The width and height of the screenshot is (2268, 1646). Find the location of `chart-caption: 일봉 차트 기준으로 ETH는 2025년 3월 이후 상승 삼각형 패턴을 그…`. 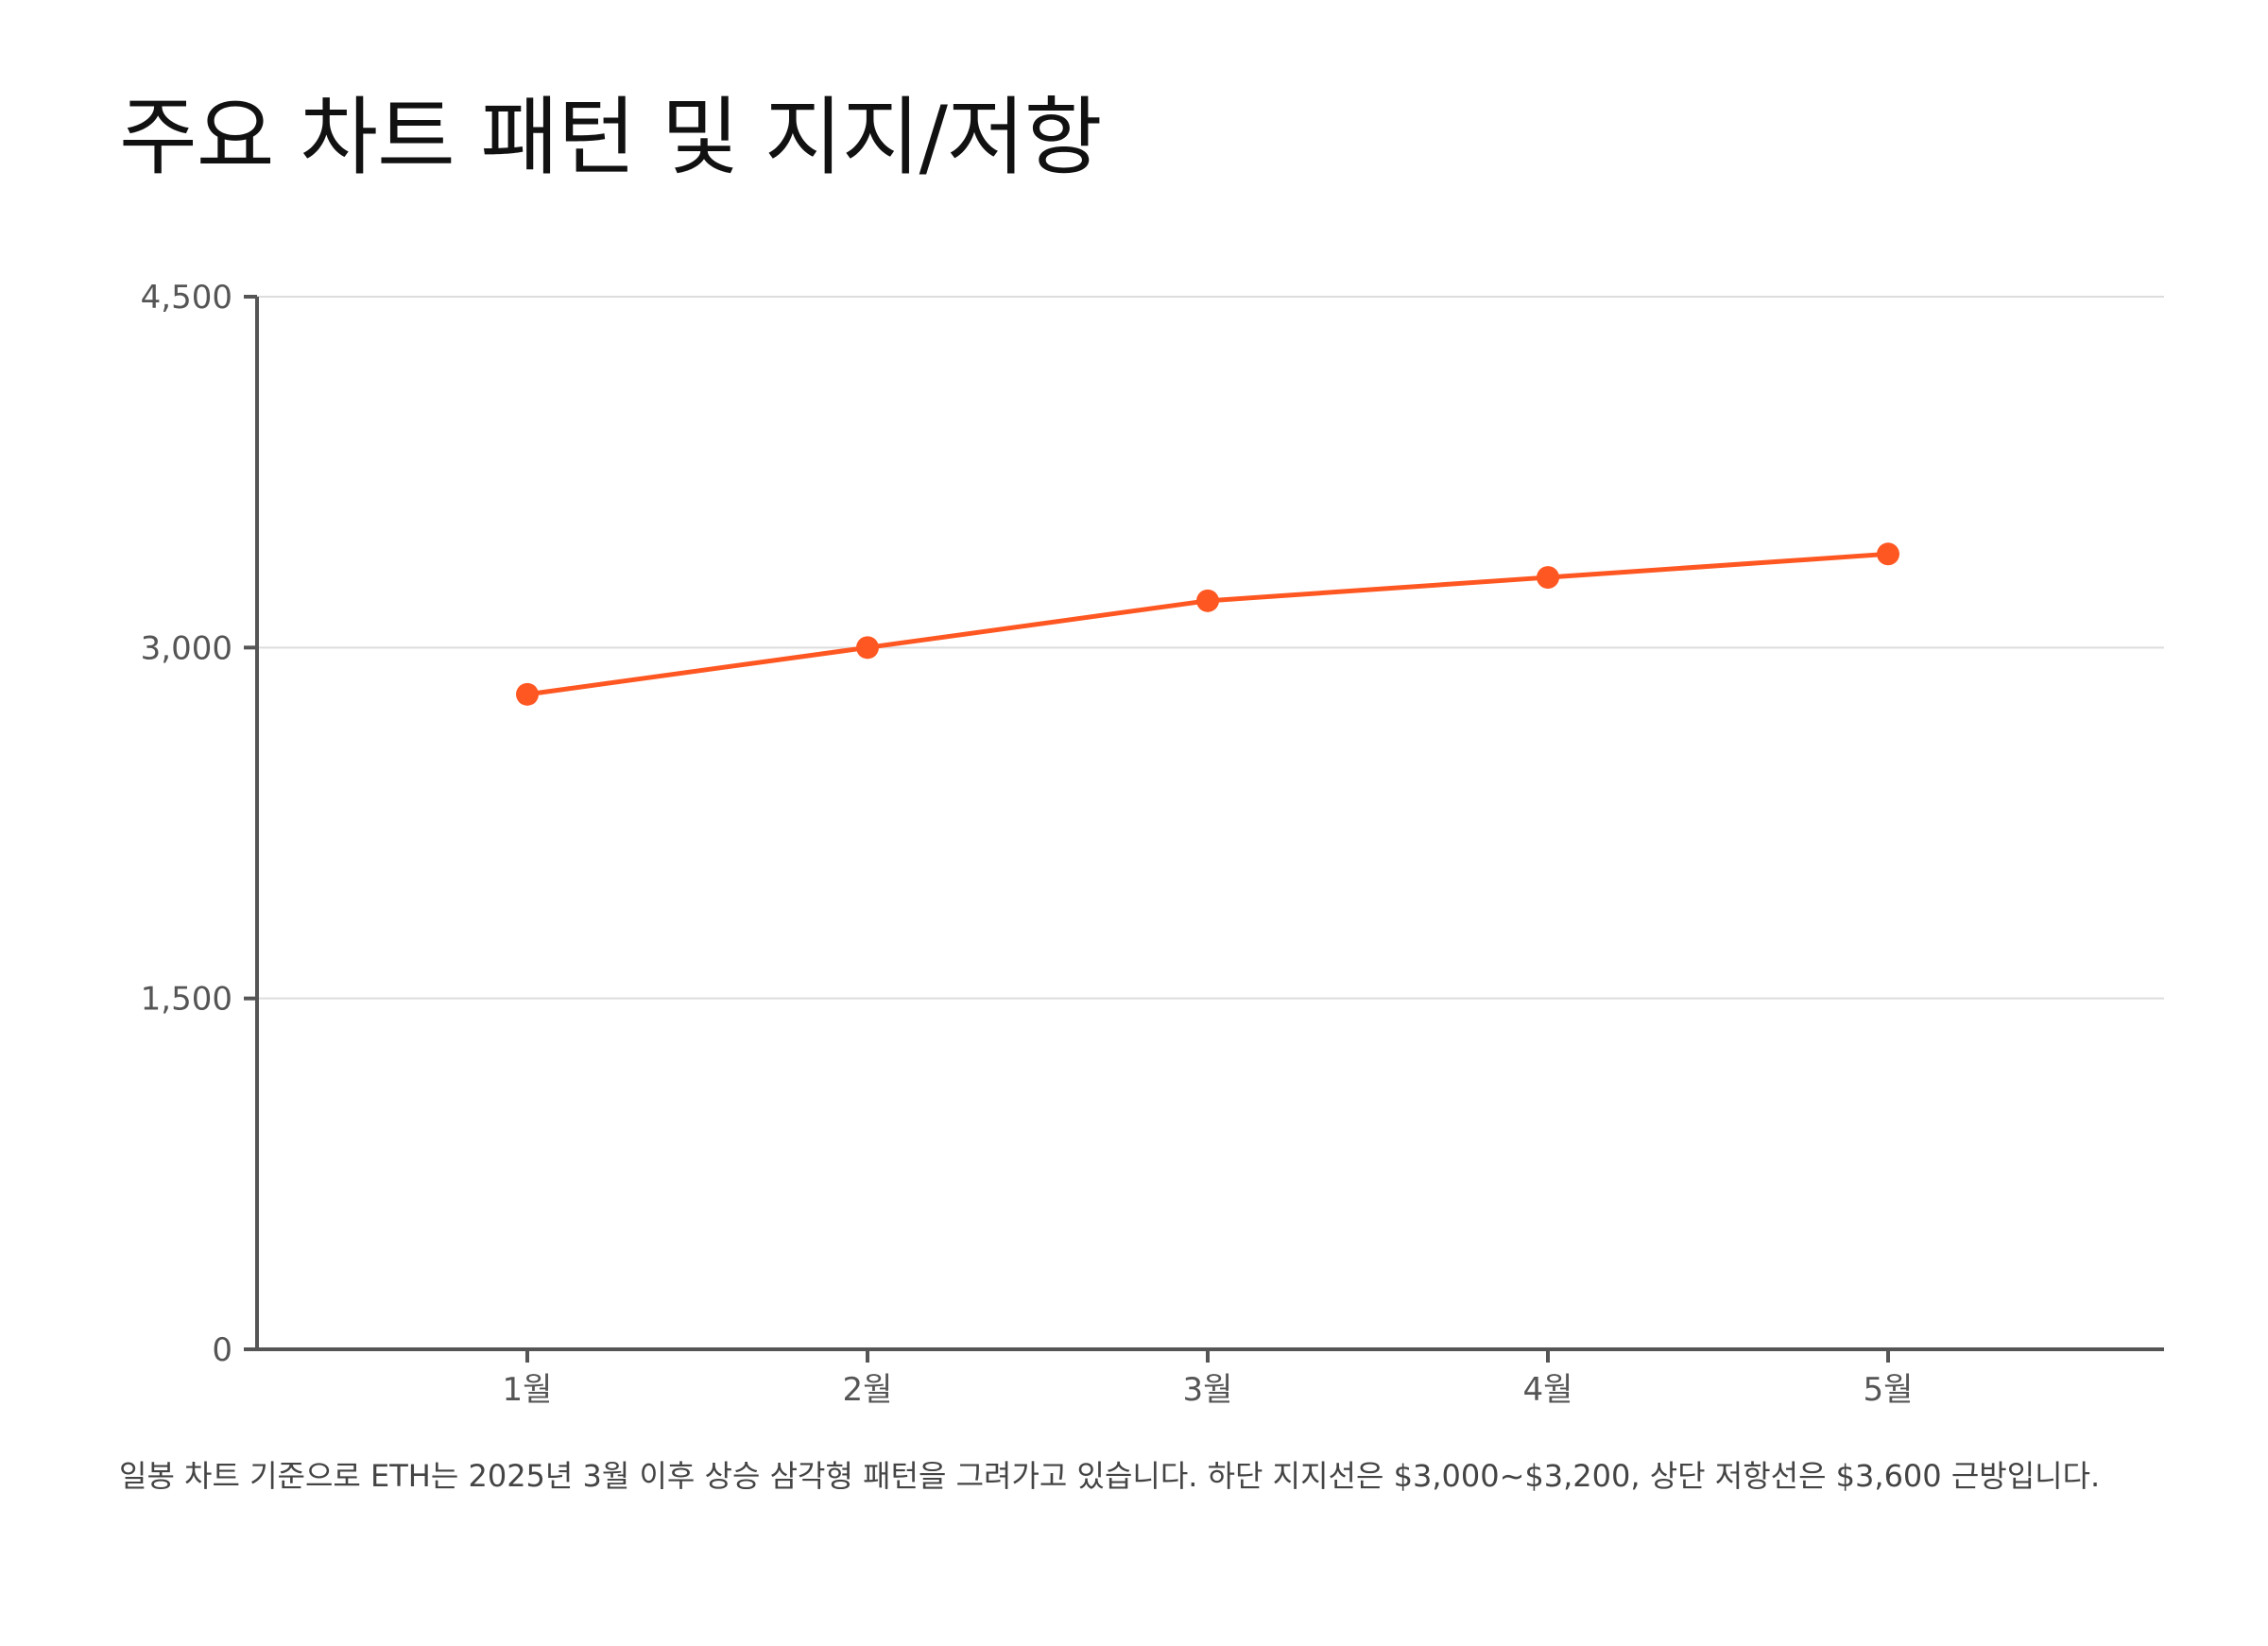

chart-caption: 일봉 차트 기준으로 ETH는 2025년 3월 이후 상승 삼각형 패턴을 그… is located at coordinates (1110, 1476).